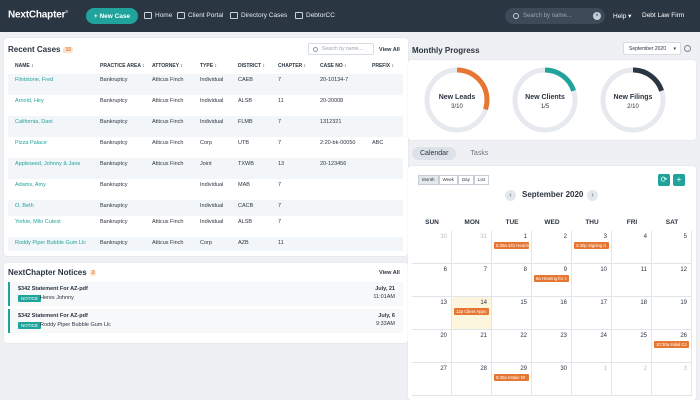 This screenshot has height=400, width=700. I want to click on tab-calendar: Calendar, so click(434, 153).